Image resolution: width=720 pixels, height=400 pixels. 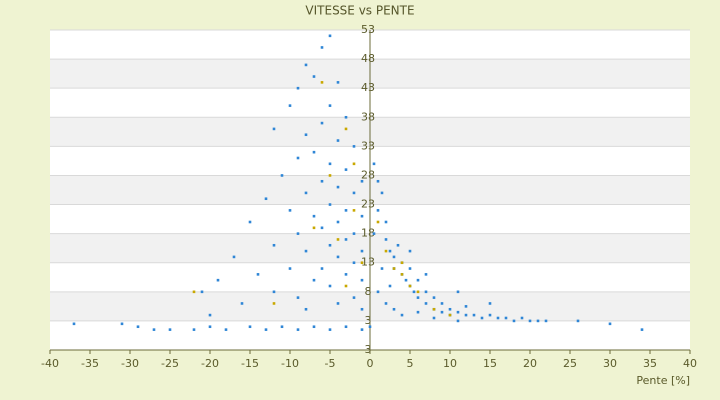 What do you see at coordinates (368, 262) in the screenshot?
I see `y-tick-label: 13` at bounding box center [368, 262].